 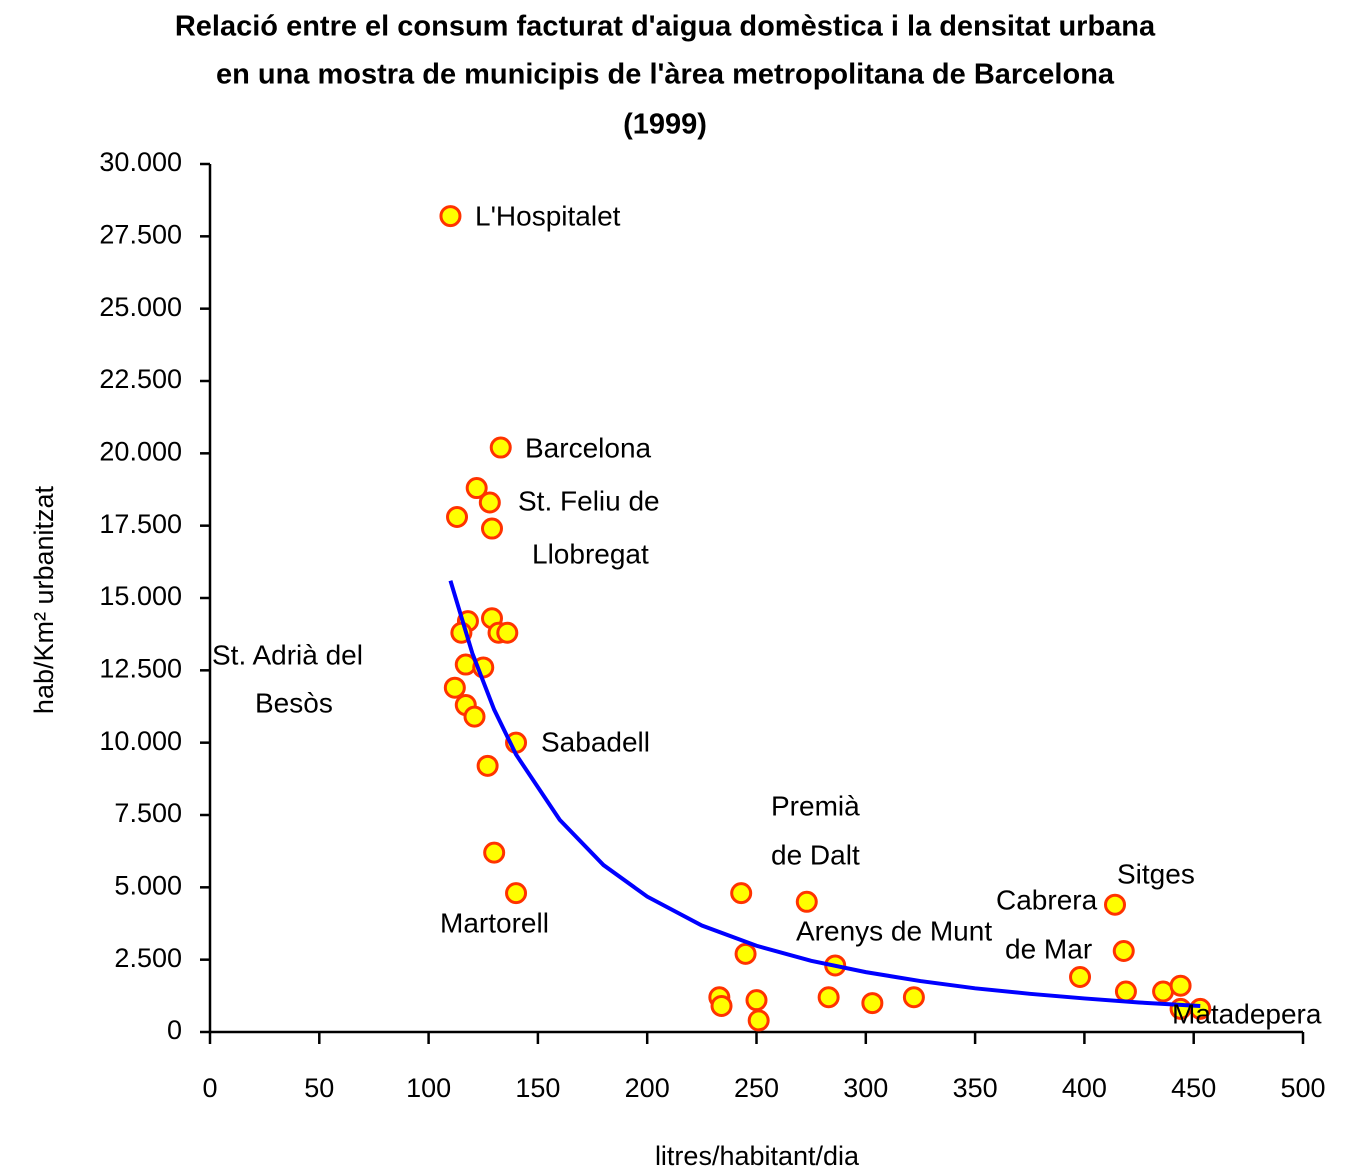 I want to click on x-tick-label: 150, so click(x=537, y=1088).